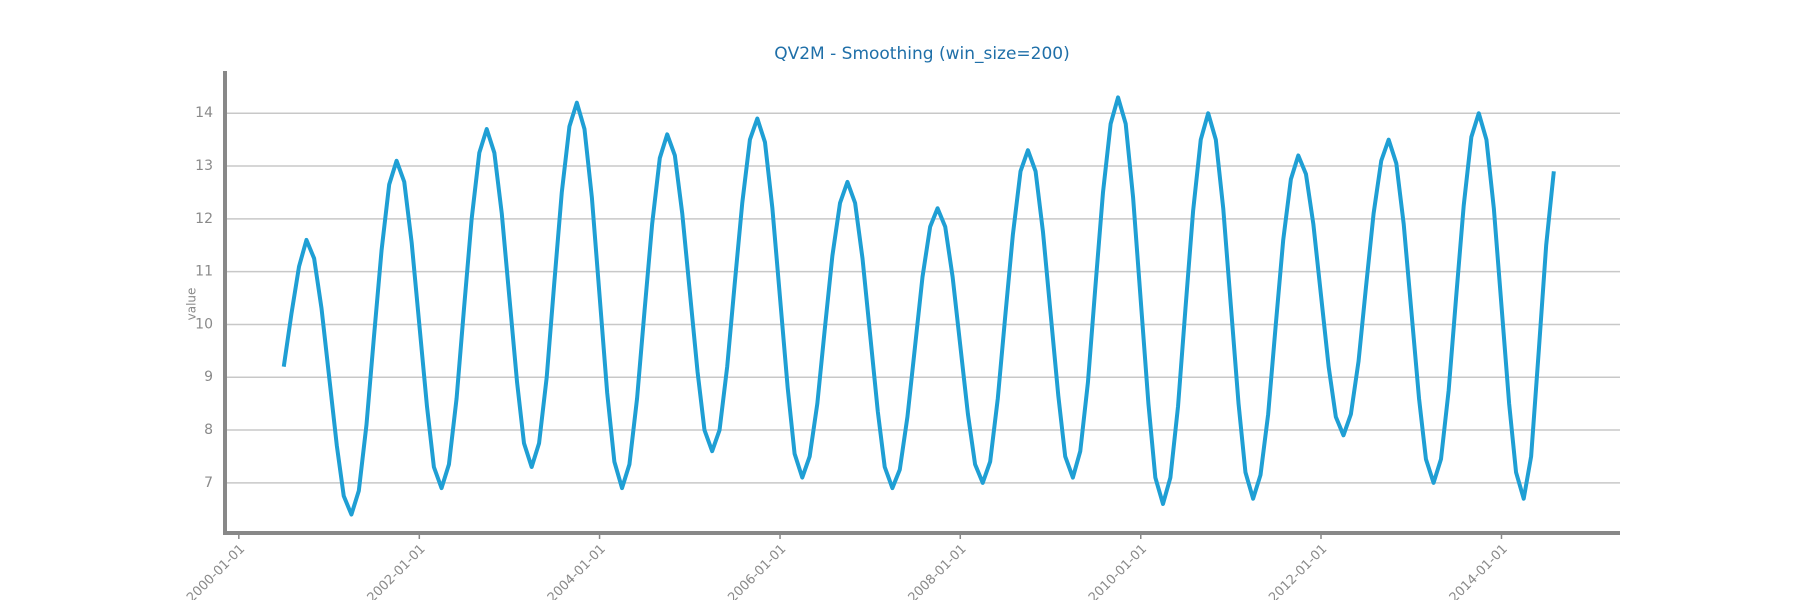 This screenshot has width=1800, height=600. I want to click on y-tick-label: 14, so click(204, 113).